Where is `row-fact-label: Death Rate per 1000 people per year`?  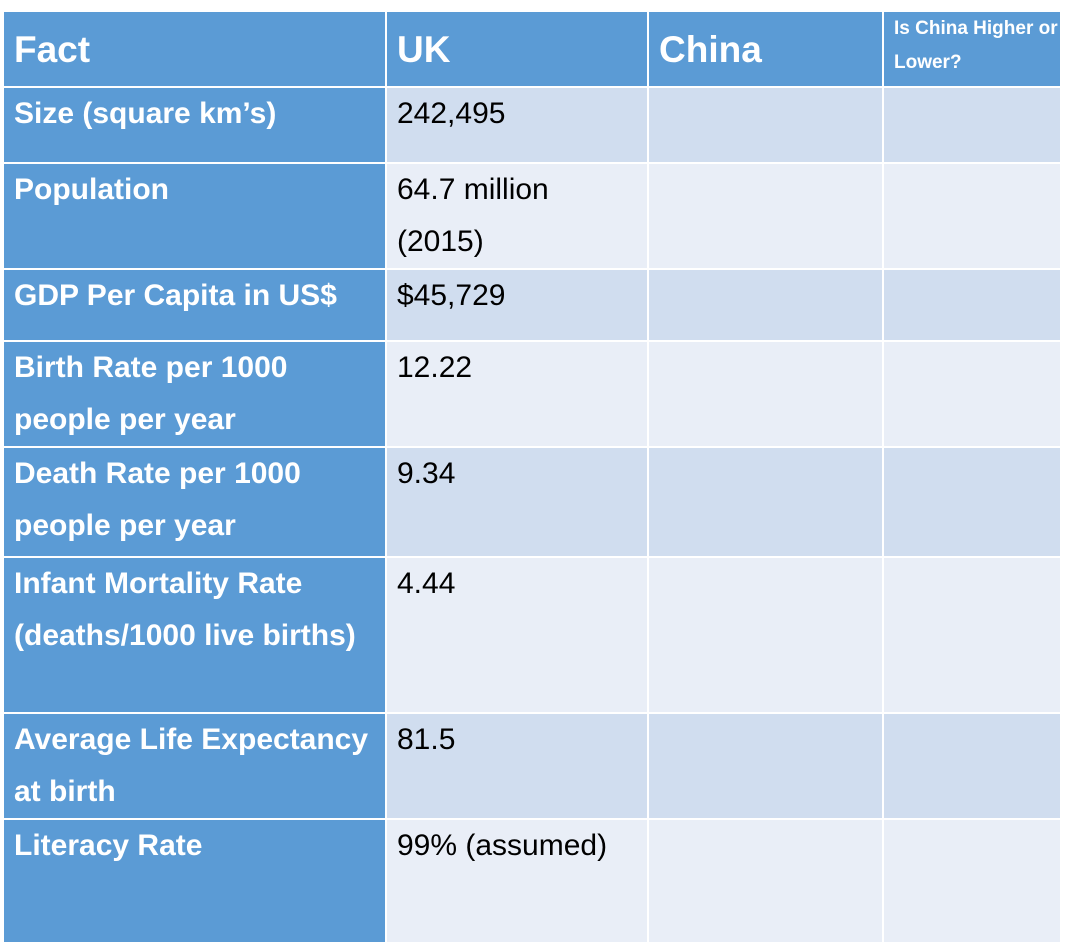 row-fact-label: Death Rate per 1000 people per year is located at coordinates (194, 502).